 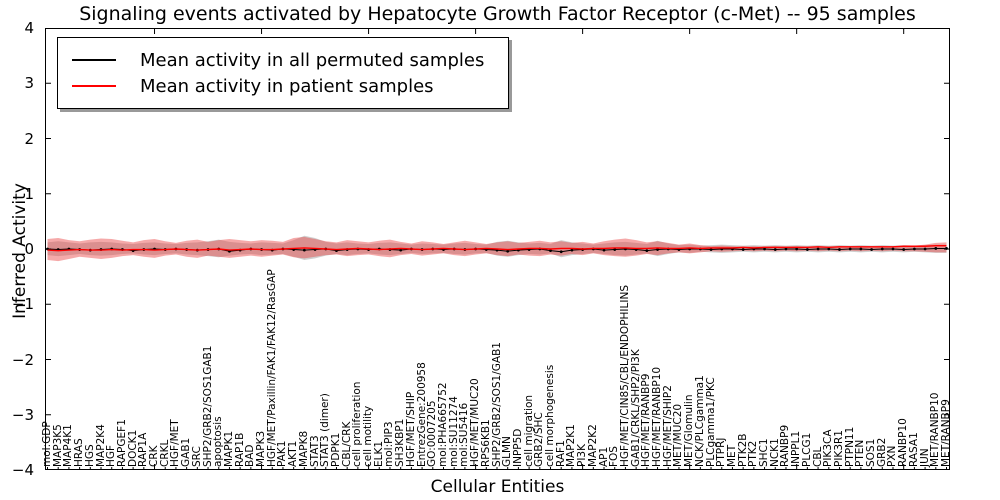 I want to click on y-tick-labels: 4 3 2 1 0 −1 −2 −3 −4, so click(x=19, y=249).